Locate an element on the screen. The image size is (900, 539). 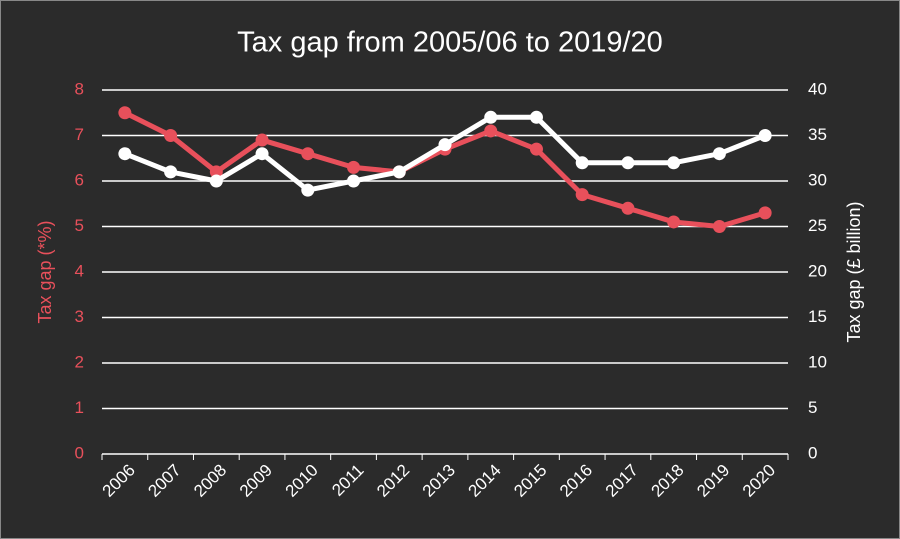
y2-tick-label: 30 is located at coordinates (817, 179).